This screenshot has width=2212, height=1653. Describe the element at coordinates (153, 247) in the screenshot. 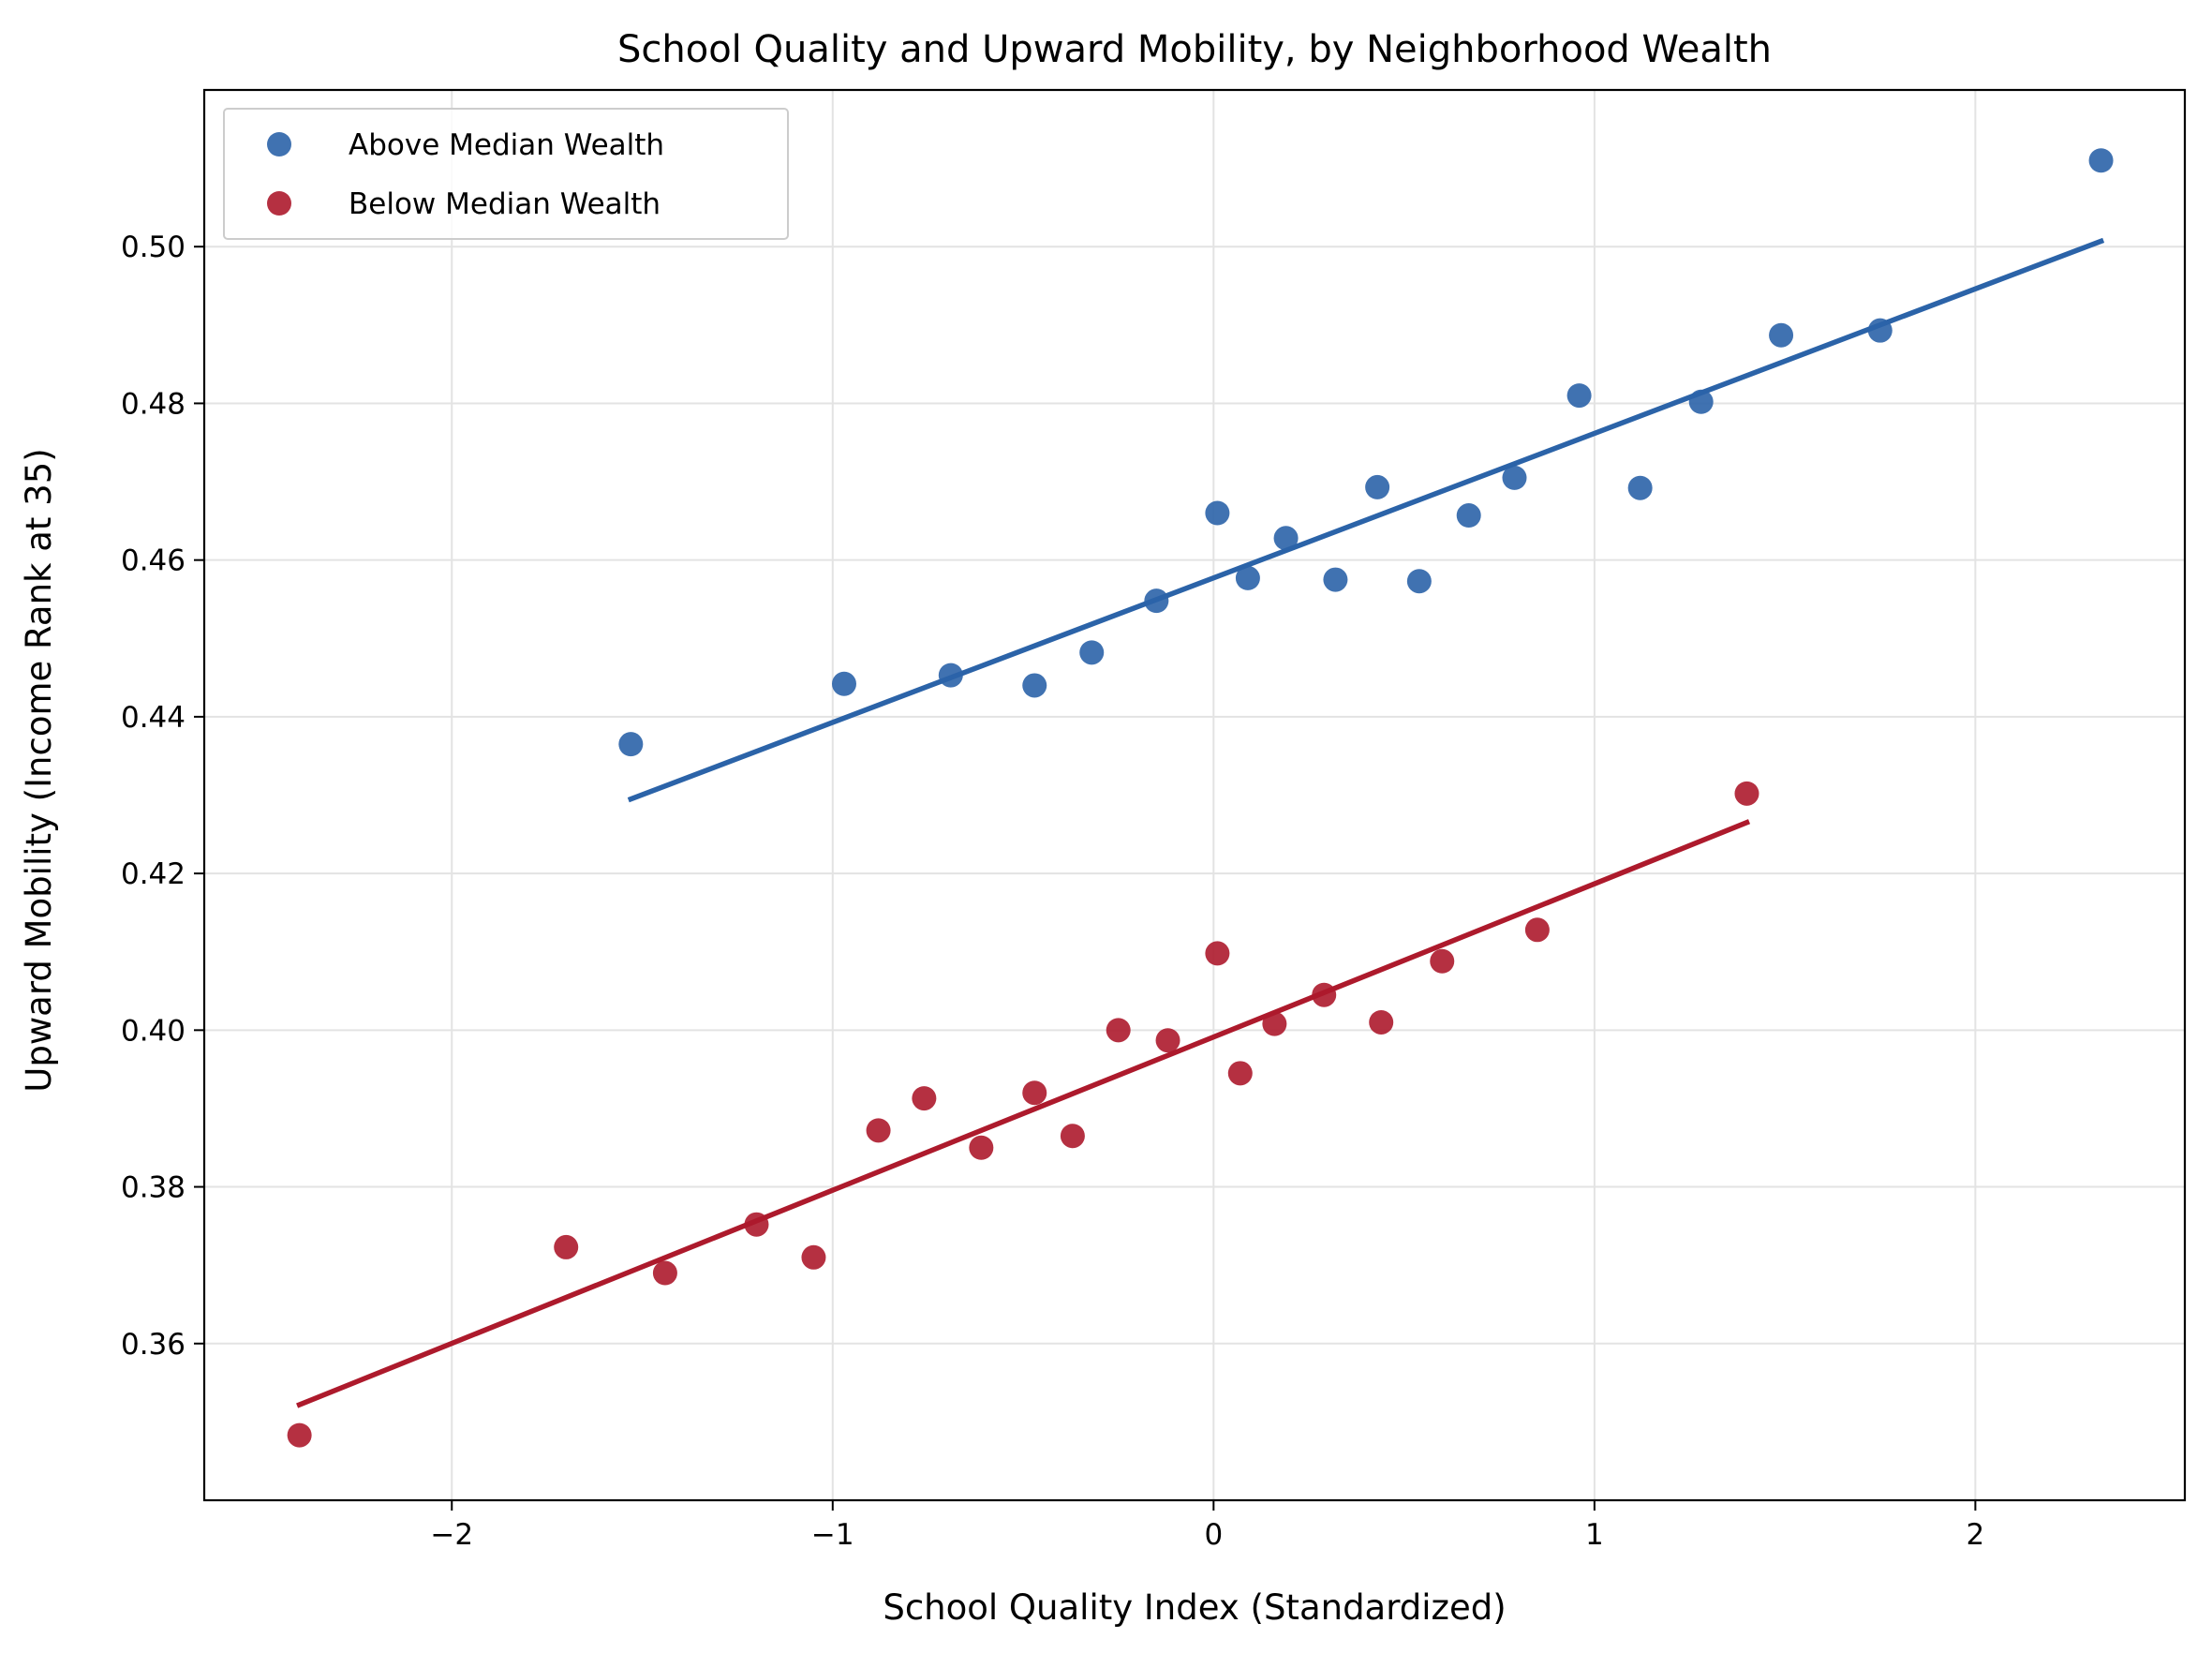

I see `y-tick-label: 0.50` at that location.